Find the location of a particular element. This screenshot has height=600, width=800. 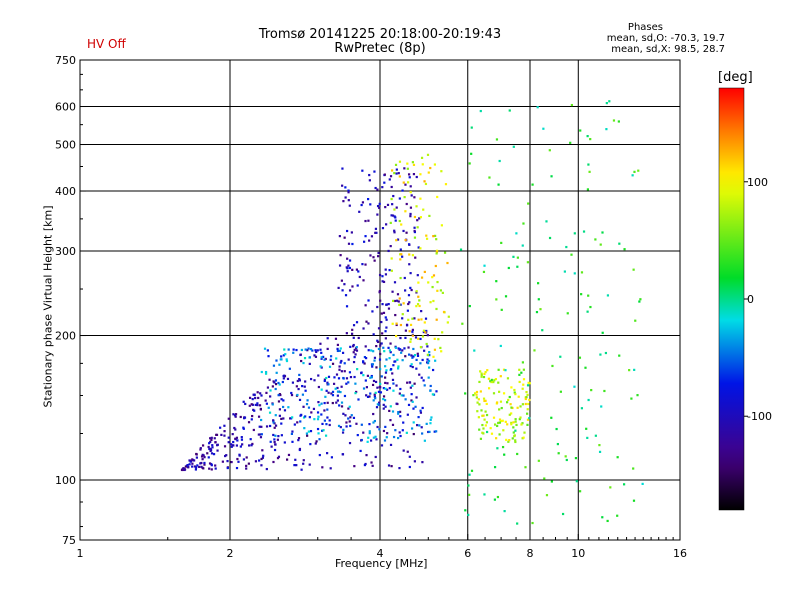

x-tick-label: 8 is located at coordinates (530, 553).